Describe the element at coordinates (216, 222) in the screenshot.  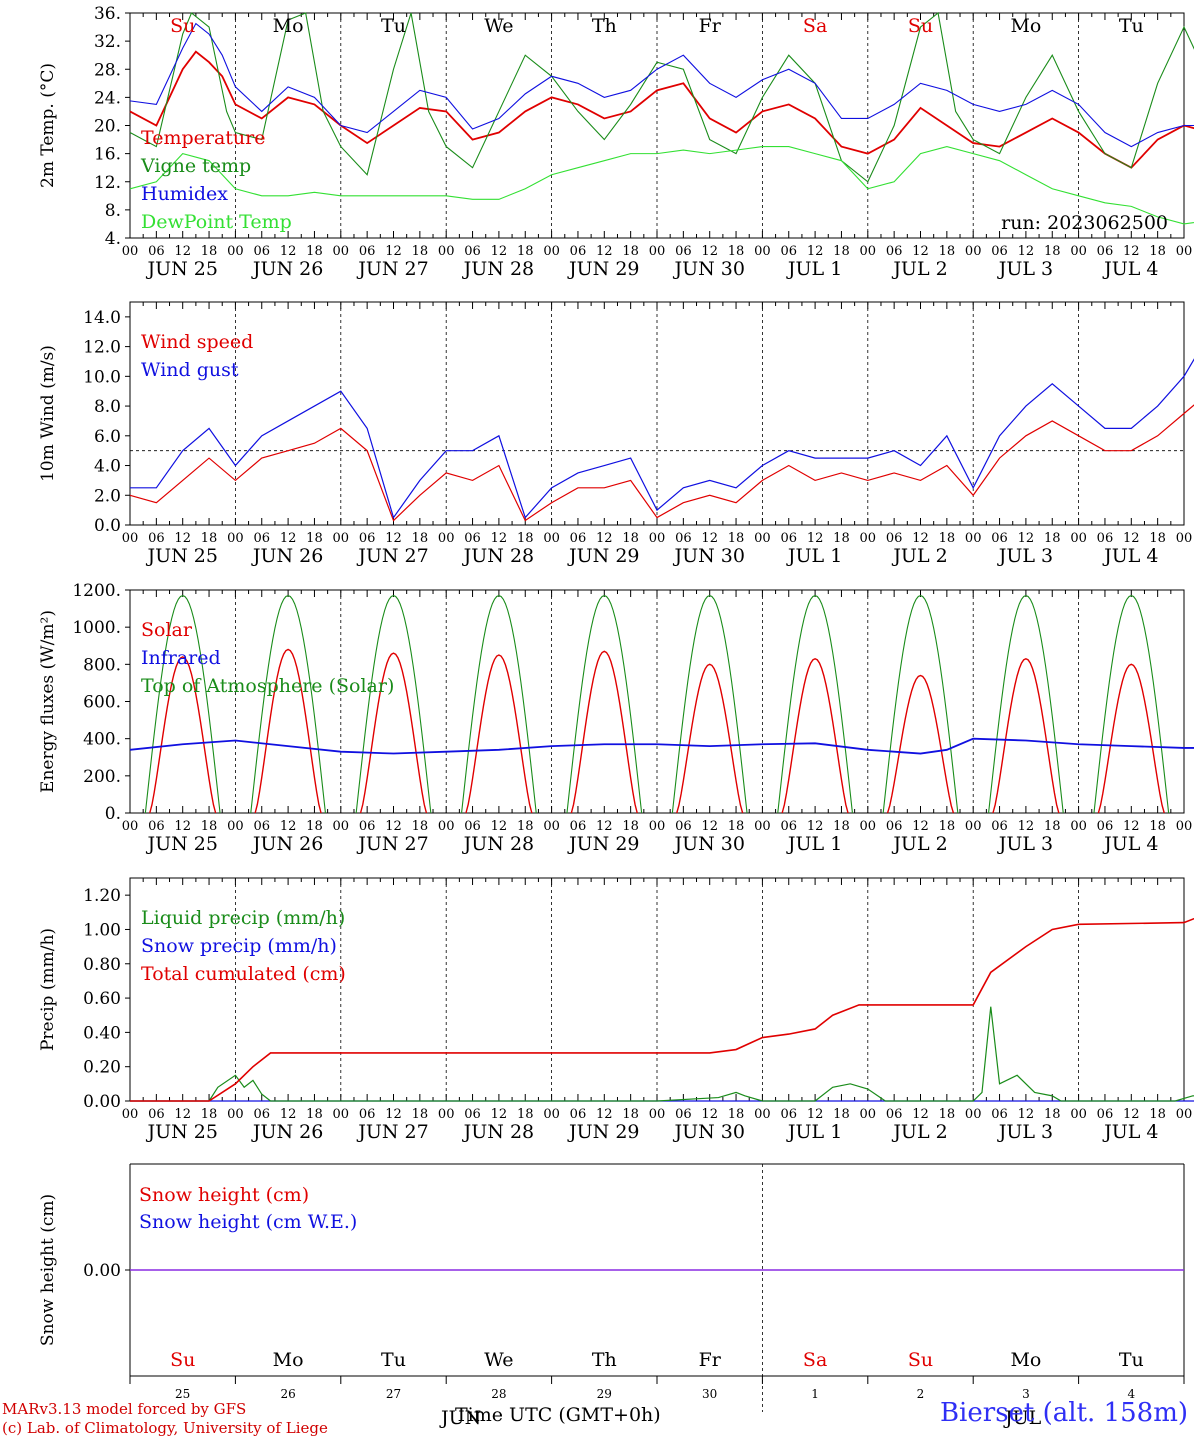
I see `legend-entry: DewPoint Temp` at that location.